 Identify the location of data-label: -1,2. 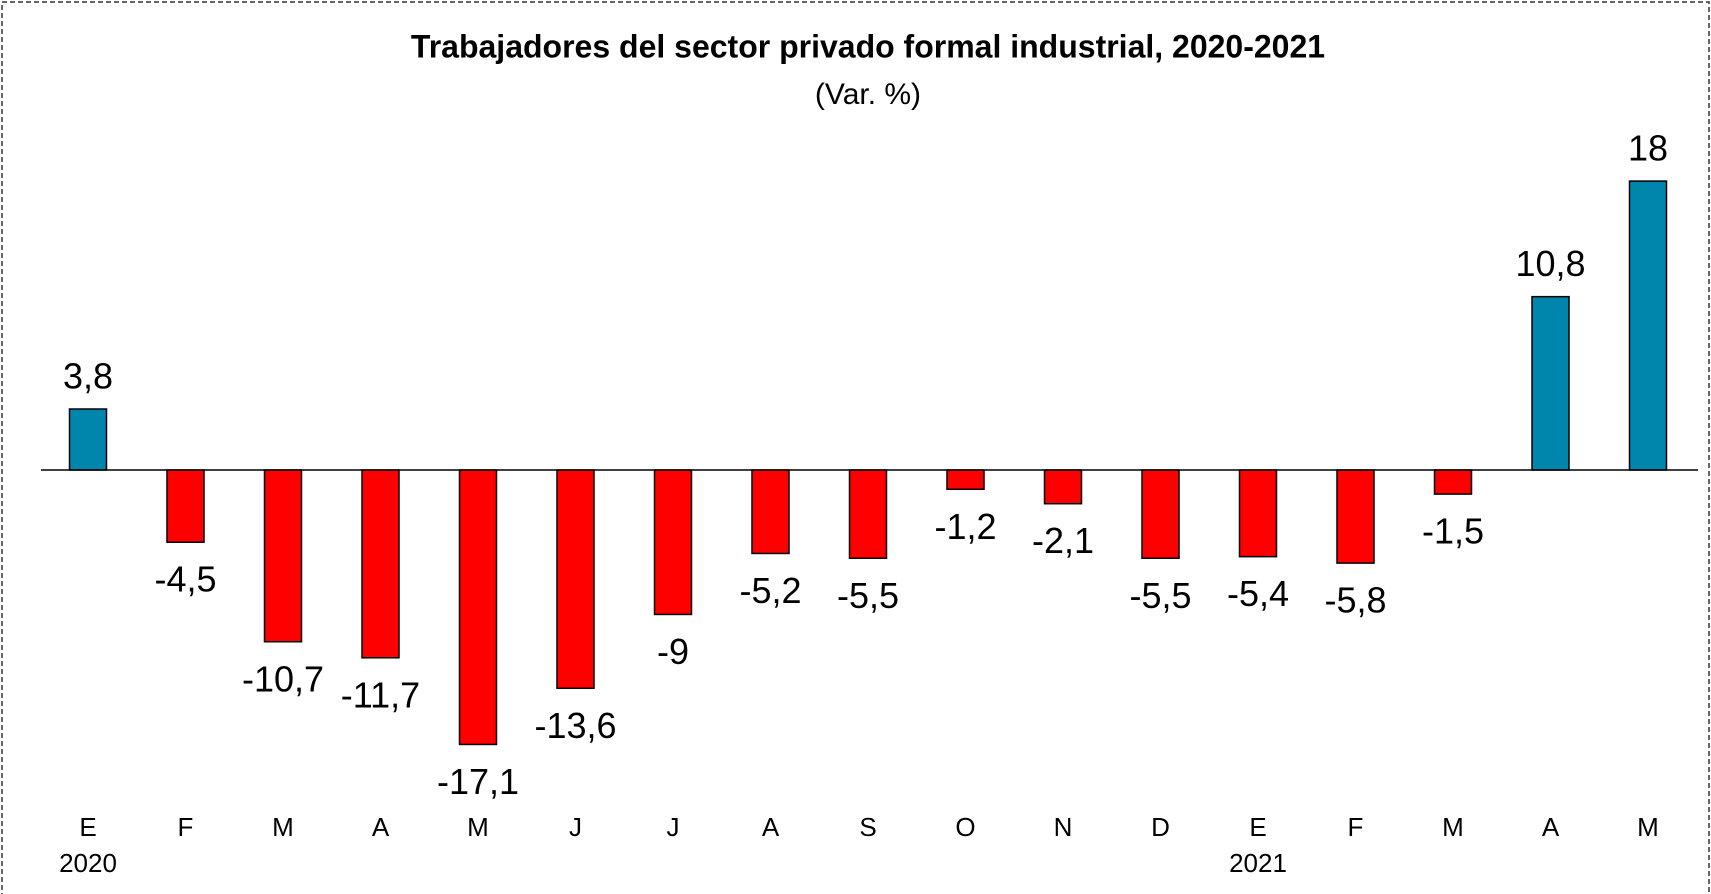
(965, 526).